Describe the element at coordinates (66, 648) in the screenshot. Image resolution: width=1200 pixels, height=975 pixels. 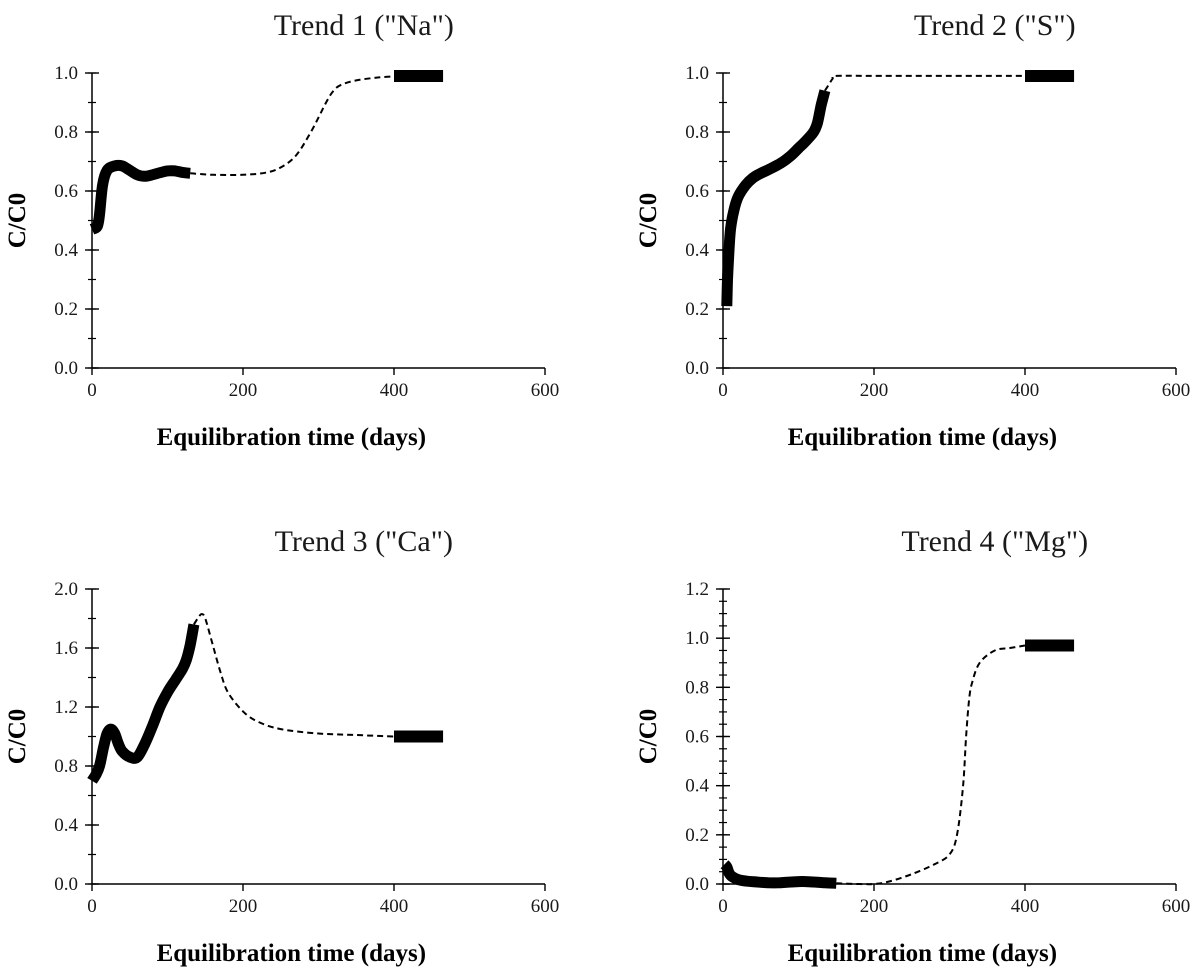
I see `y-tick-label: 1.6` at that location.